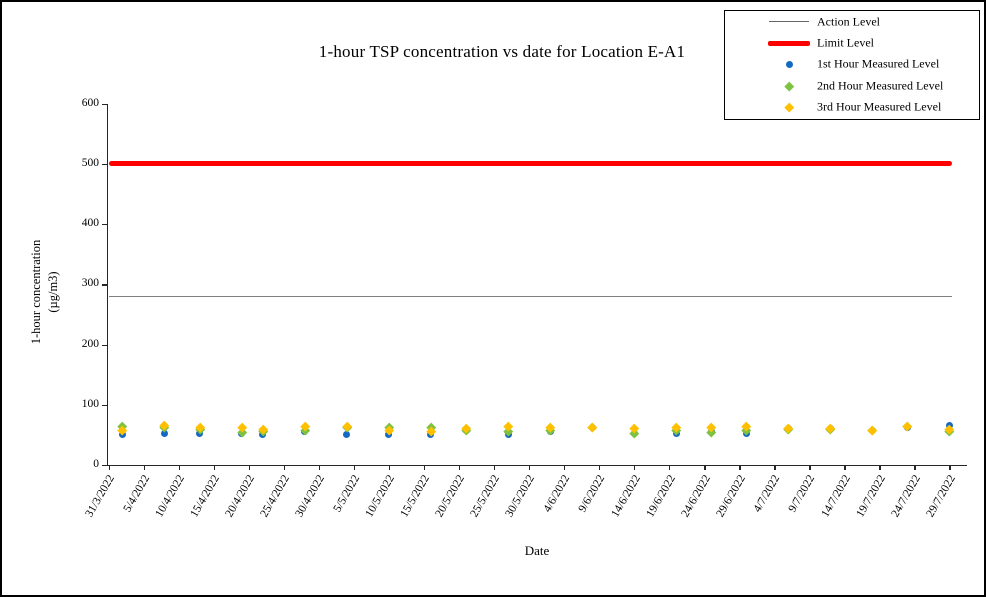 This screenshot has height=597, width=986. What do you see at coordinates (845, 42) in the screenshot?
I see `legend-label: Limit Level` at bounding box center [845, 42].